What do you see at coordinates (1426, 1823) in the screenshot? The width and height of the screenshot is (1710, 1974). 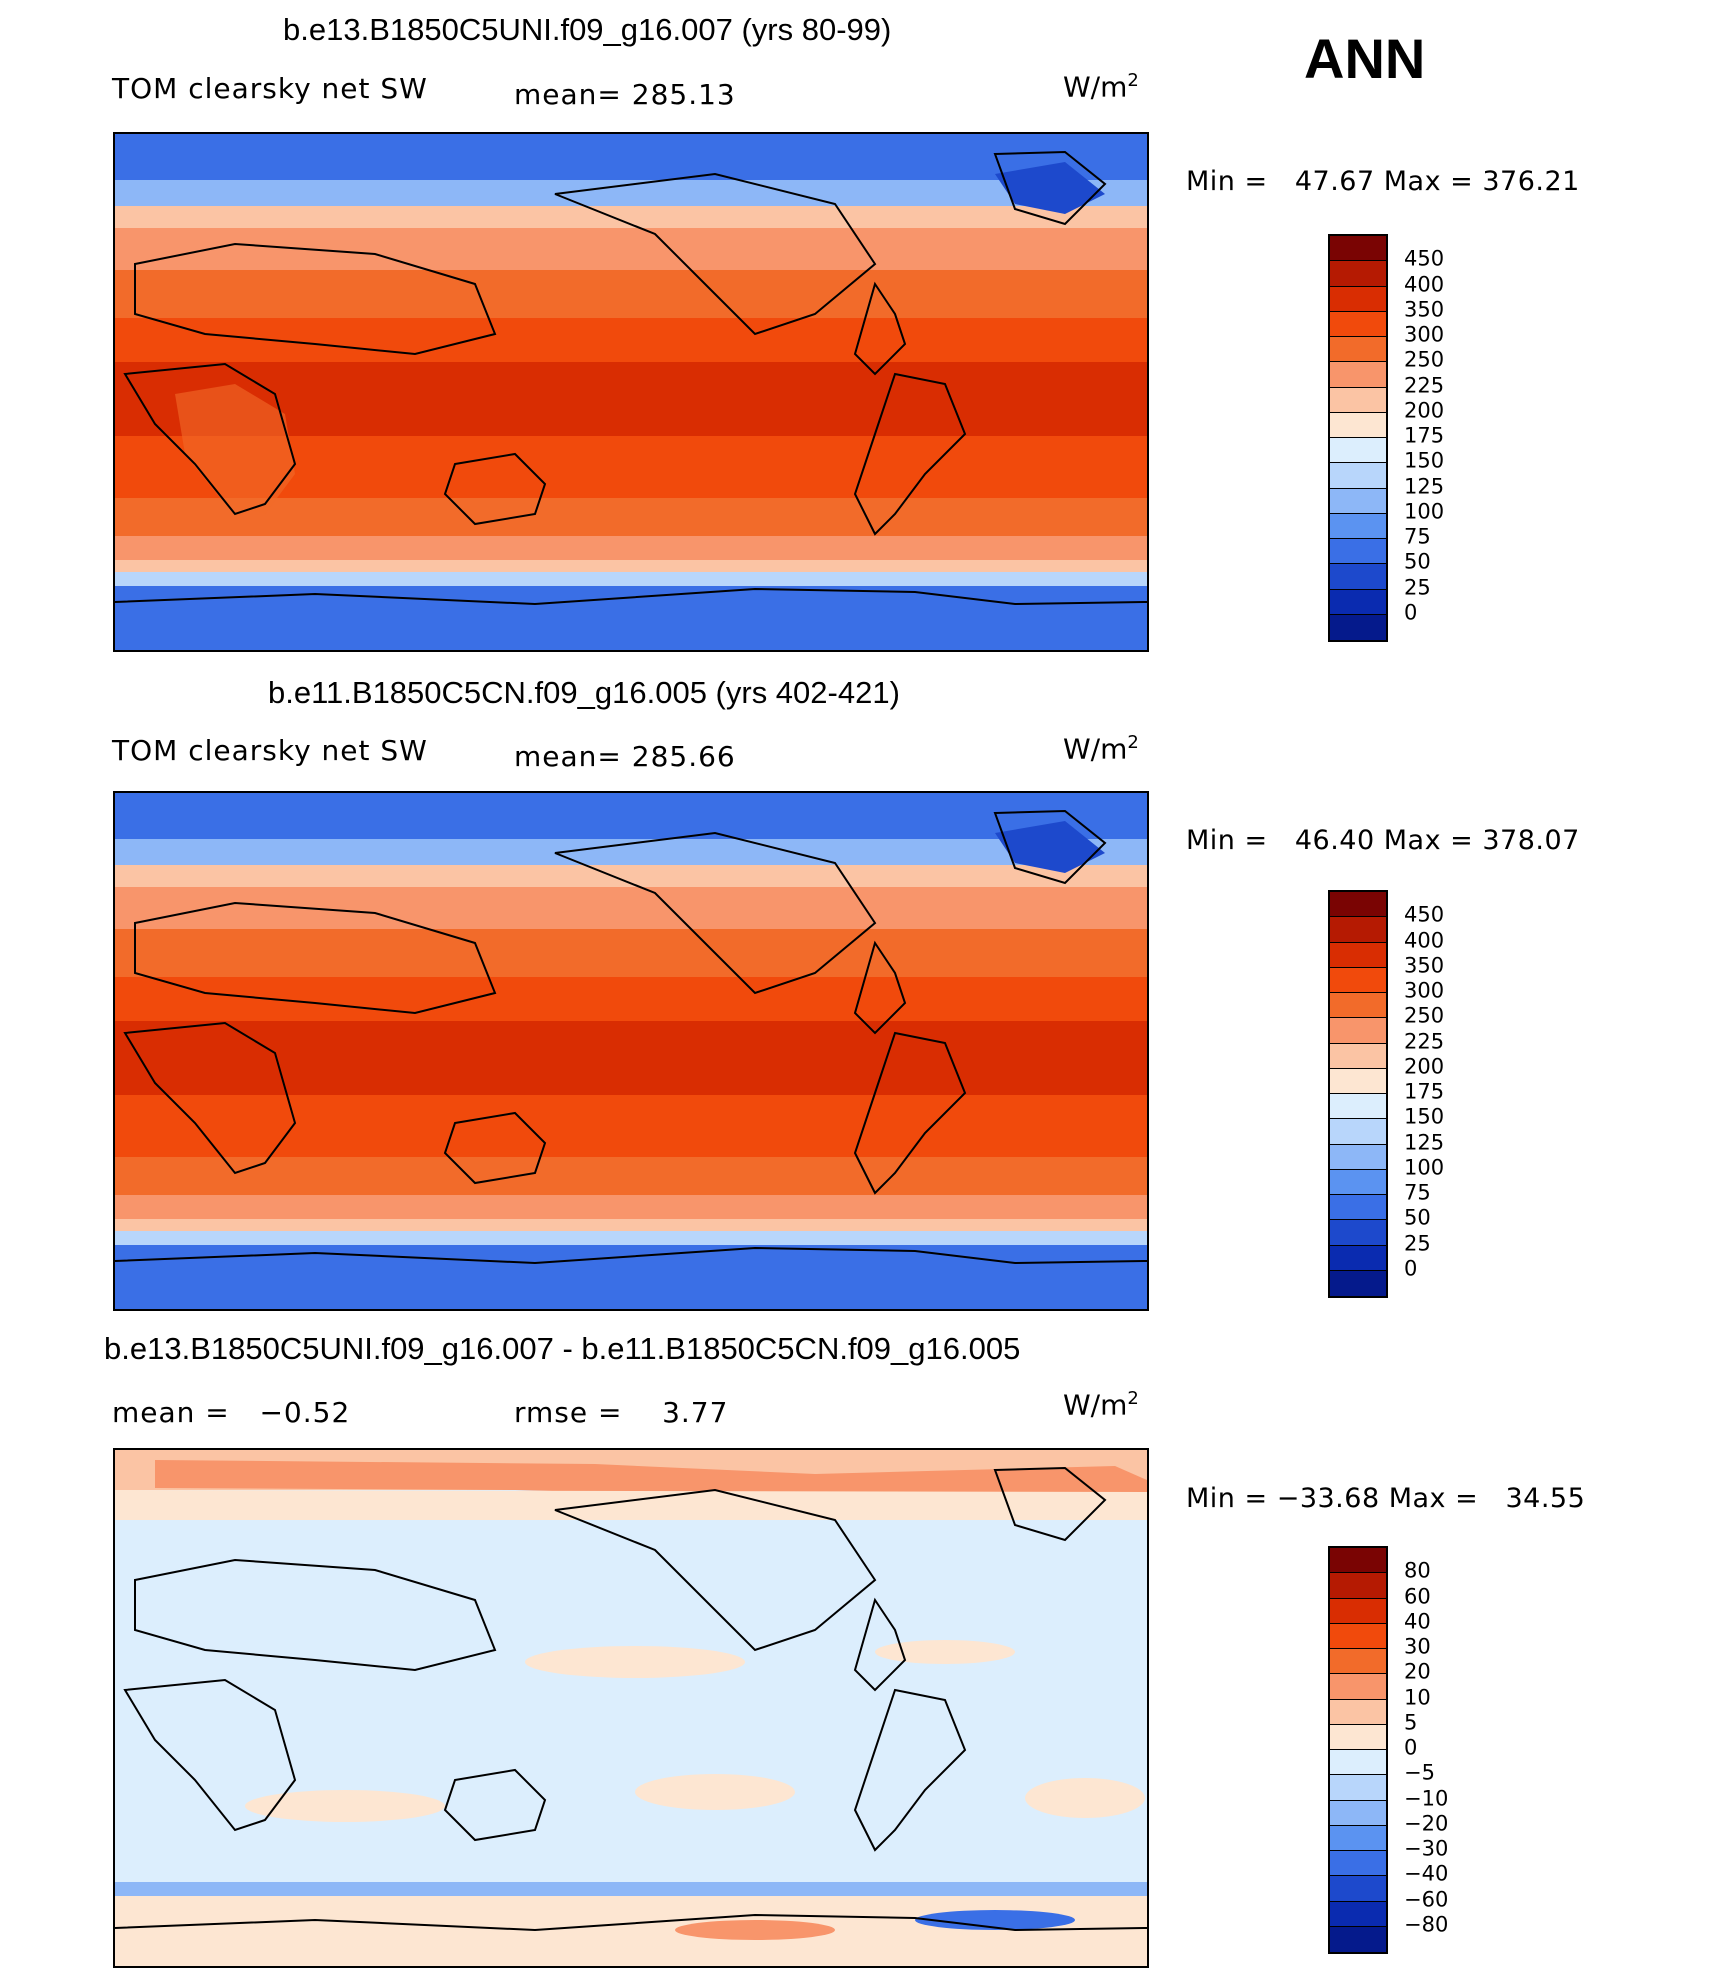 I see `colorbar-tick-label: −20` at bounding box center [1426, 1823].